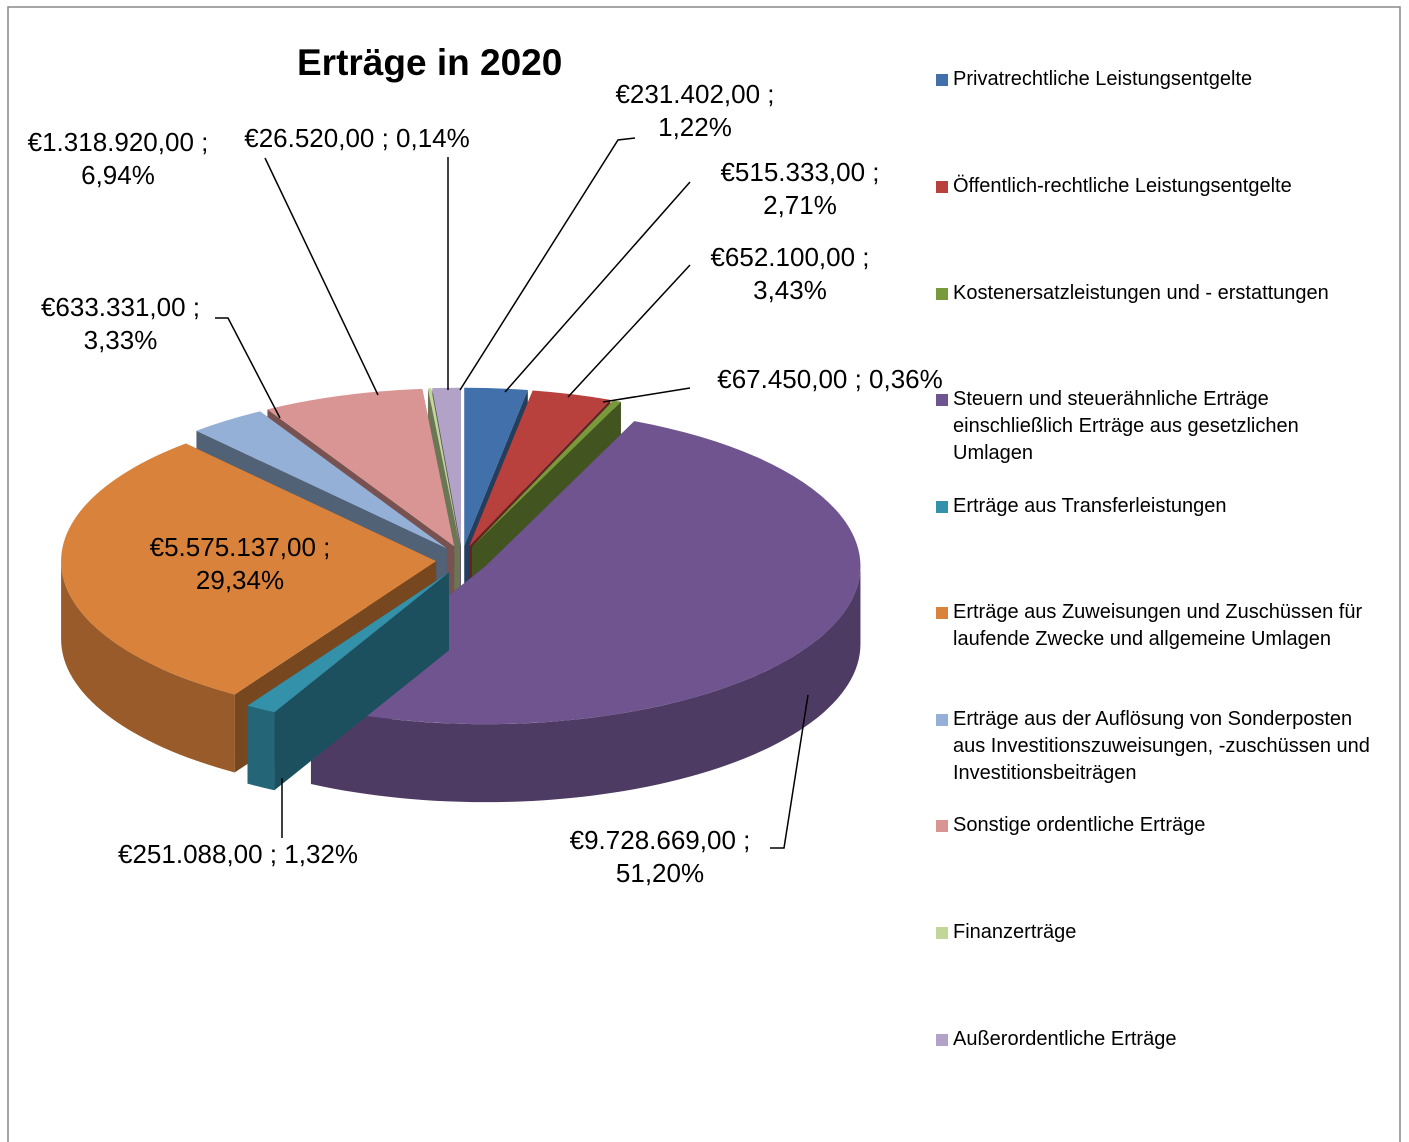 The height and width of the screenshot is (1142, 1409). I want to click on legend-item: Privatrechtliche Leistungsentgelte, so click(1156, 79).